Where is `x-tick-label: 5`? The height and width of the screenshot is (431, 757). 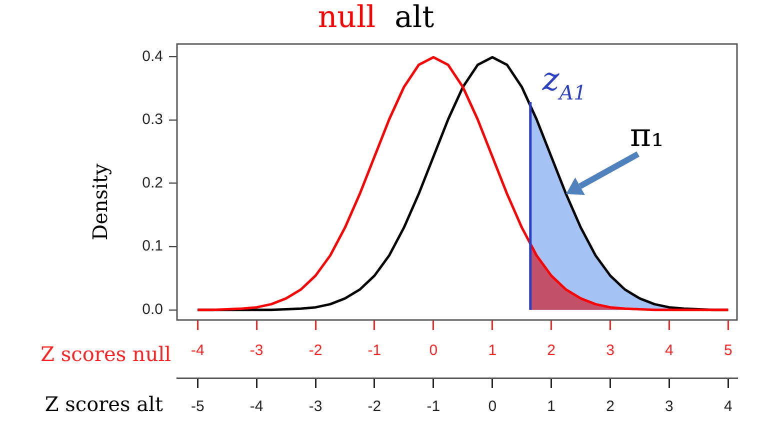 x-tick-label: 5 is located at coordinates (728, 351).